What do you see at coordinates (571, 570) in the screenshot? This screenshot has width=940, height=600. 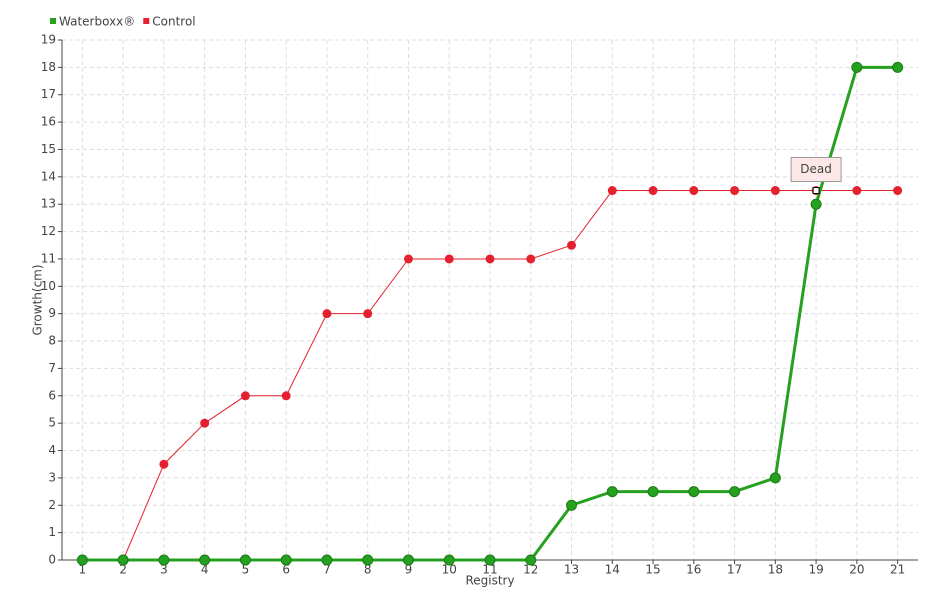 I see `x-tick-label: 13` at bounding box center [571, 570].